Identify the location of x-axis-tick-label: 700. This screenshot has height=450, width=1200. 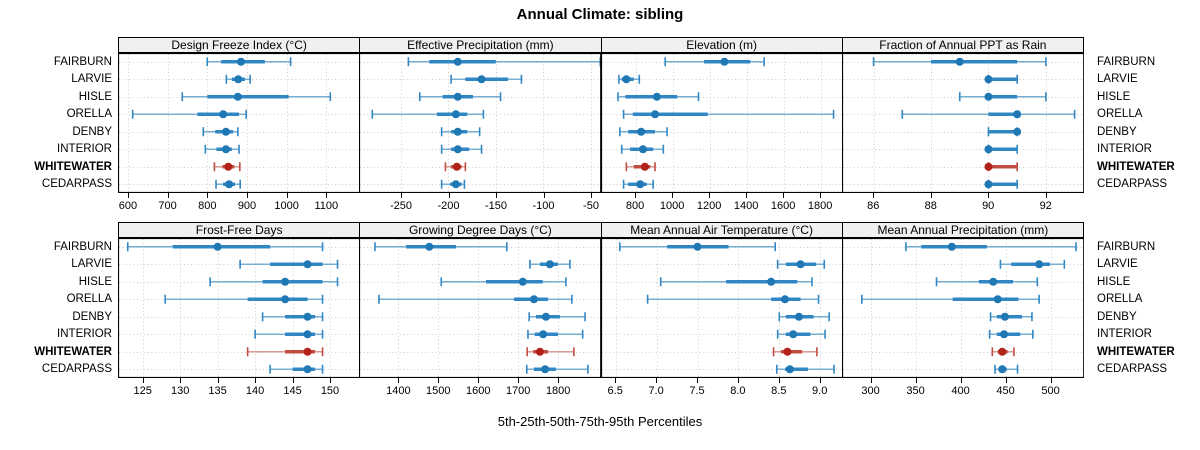
(167, 206).